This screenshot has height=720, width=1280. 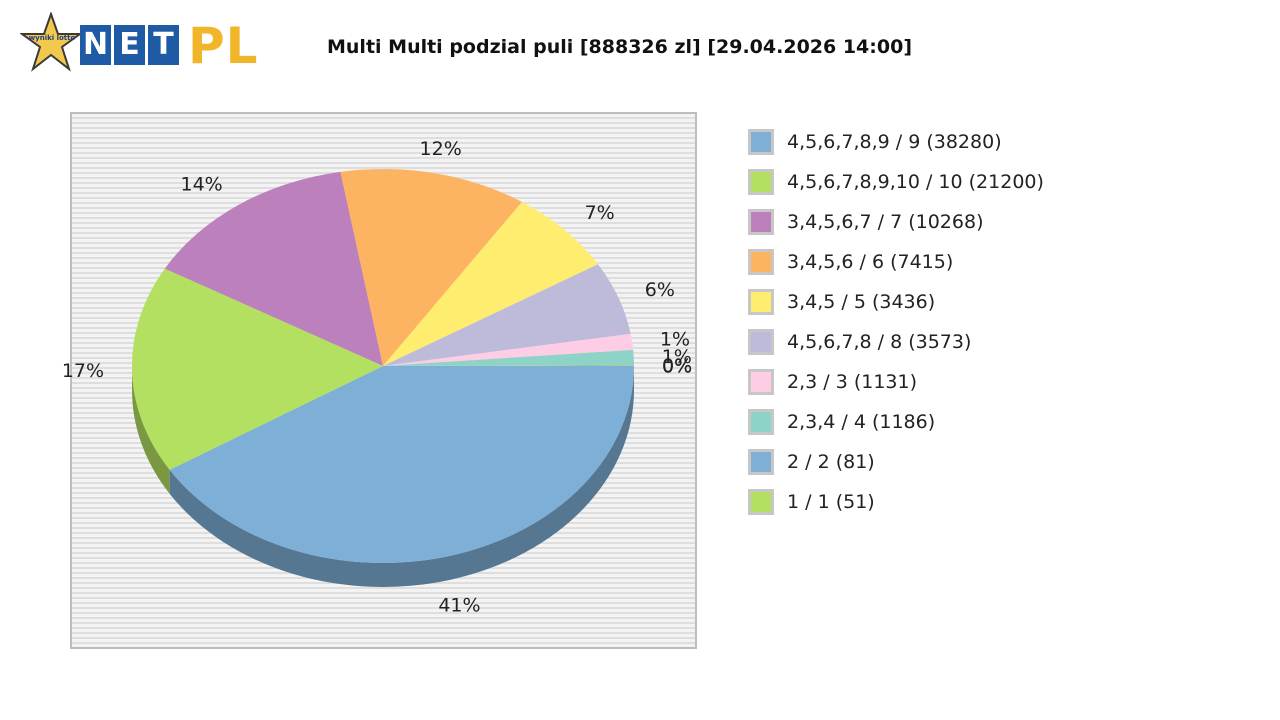 I want to click on slice-percent-label: 7%, so click(x=600, y=213).